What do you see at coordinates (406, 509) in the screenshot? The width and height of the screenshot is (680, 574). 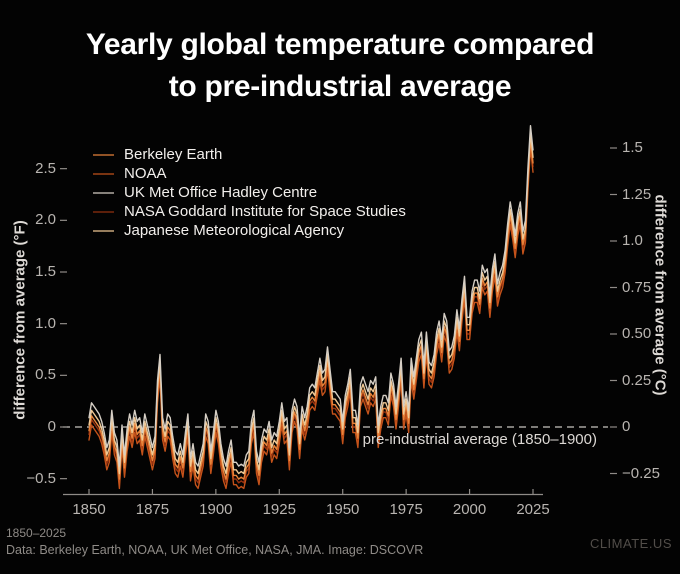 I see `x-tick-label: 1975` at bounding box center [406, 509].